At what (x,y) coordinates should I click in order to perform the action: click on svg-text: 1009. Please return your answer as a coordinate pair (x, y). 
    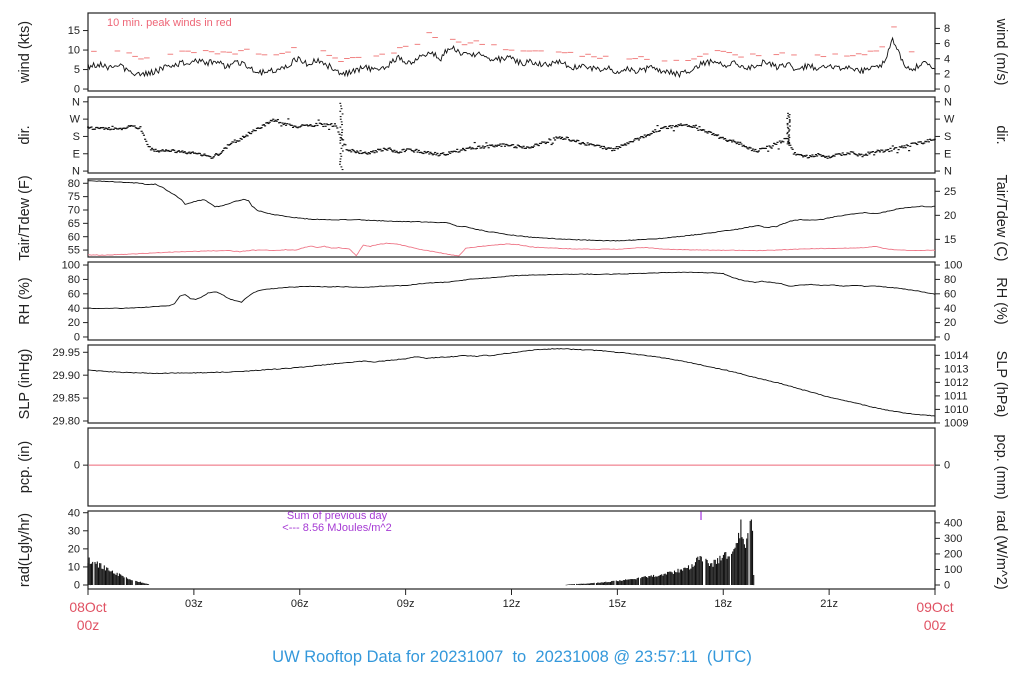
    Looking at the image, I should click on (956, 424).